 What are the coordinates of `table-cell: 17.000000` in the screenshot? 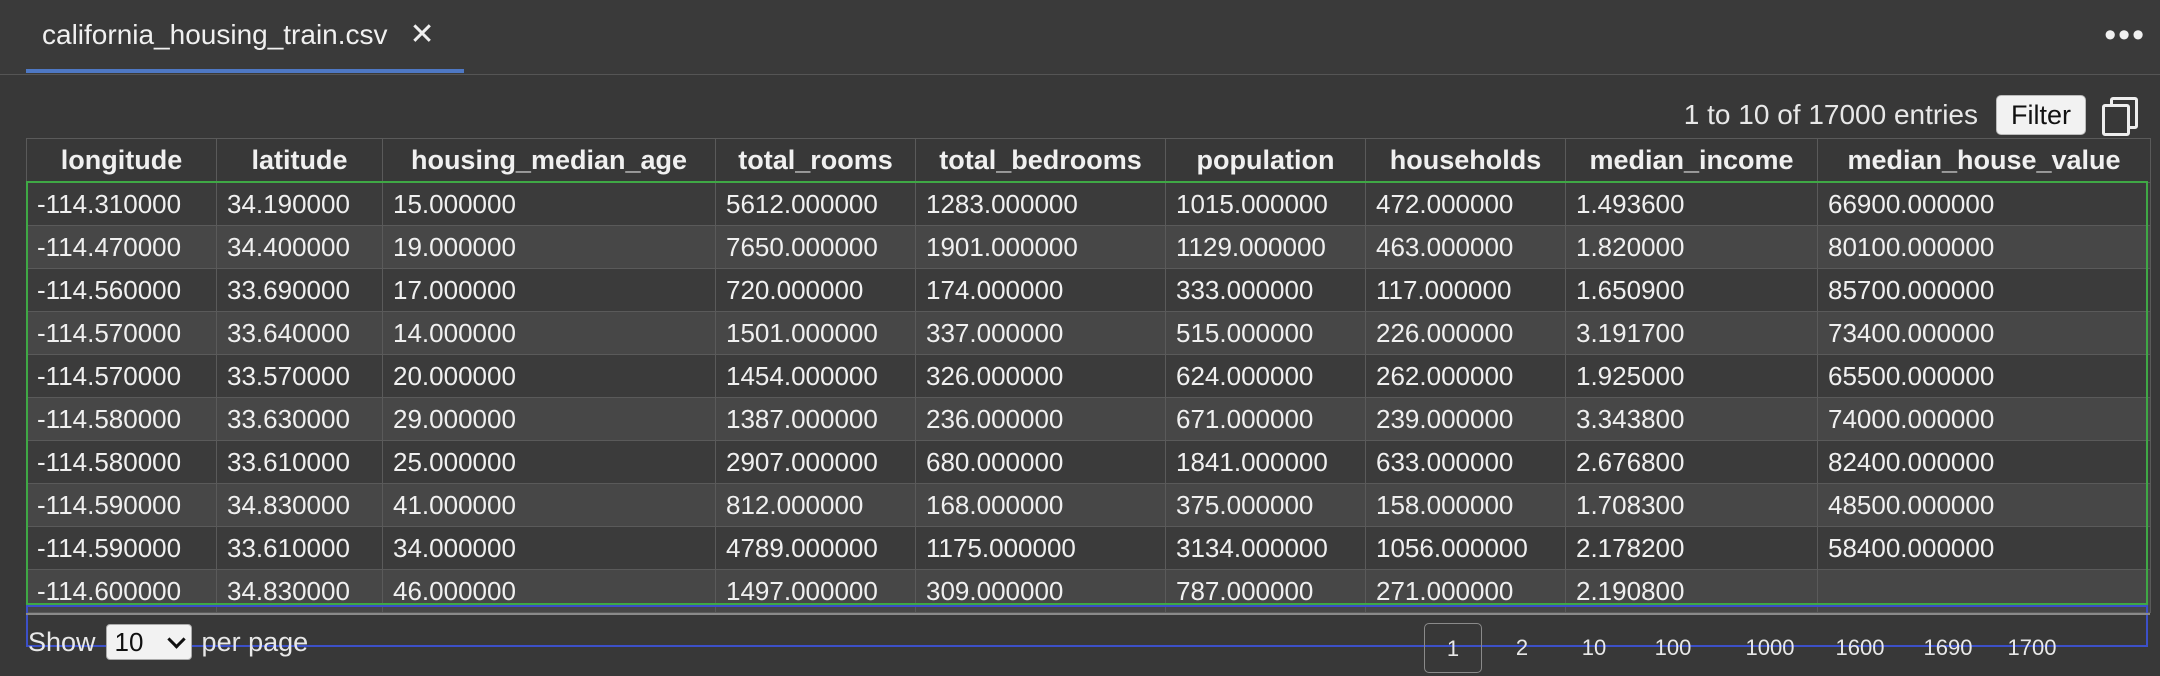 It's located at (549, 290).